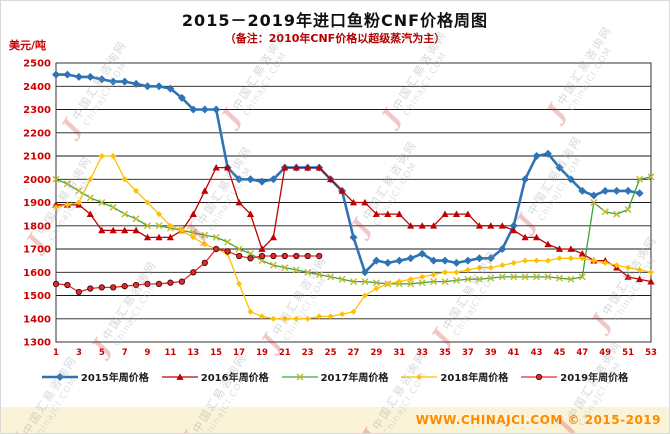  Describe the element at coordinates (399, 353) in the screenshot. I see `x-tick-label: 31` at that location.